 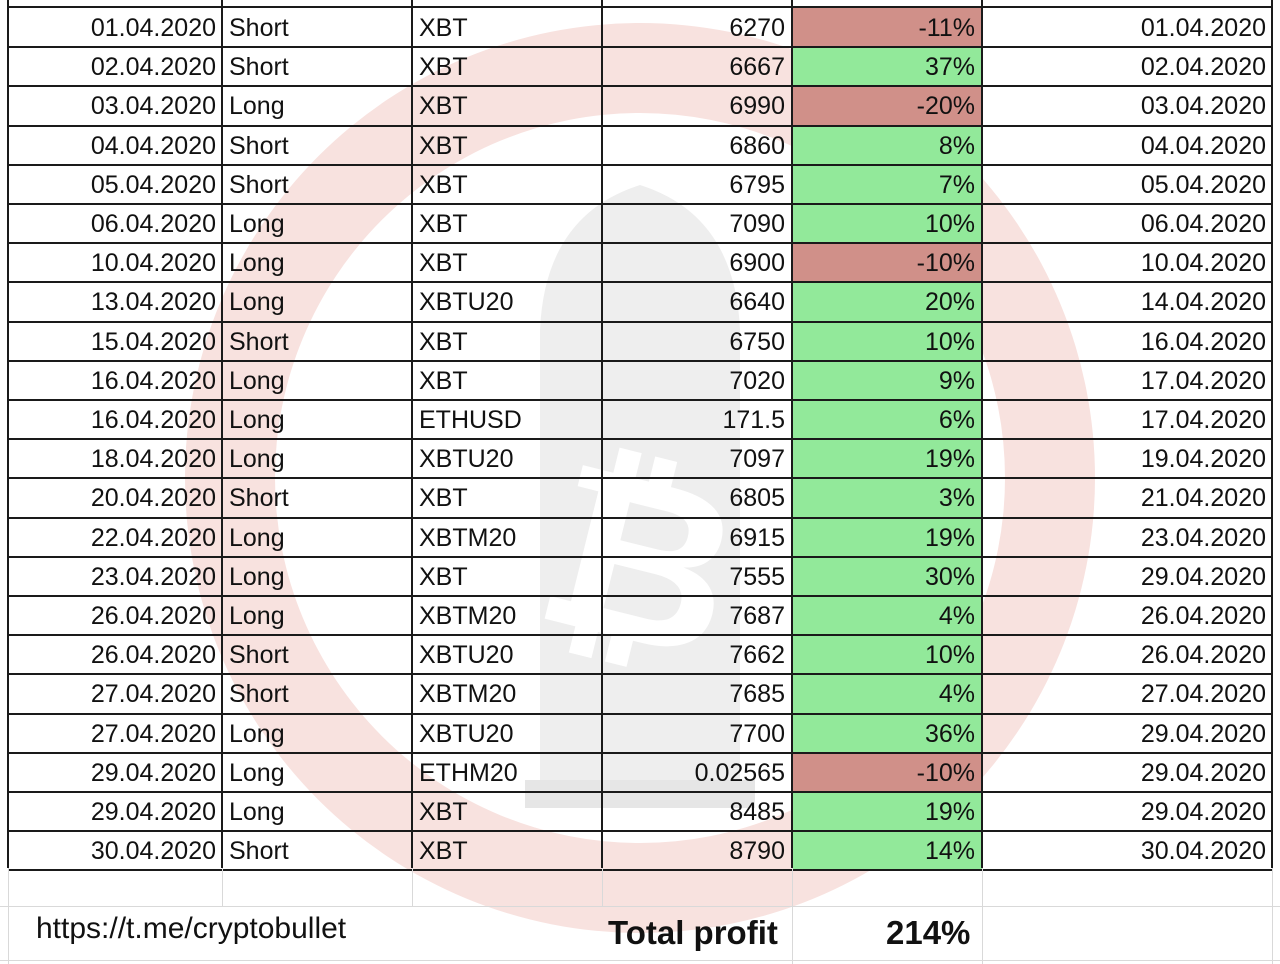 I want to click on profit-cell: 7%, so click(x=887, y=184).